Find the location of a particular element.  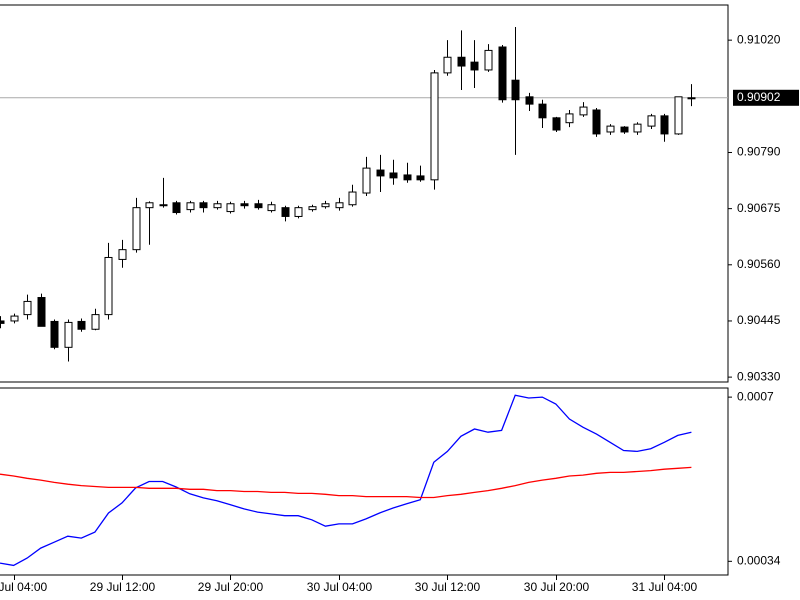

x-tick-label: 29 Jul 04:00 is located at coordinates (24, 587).